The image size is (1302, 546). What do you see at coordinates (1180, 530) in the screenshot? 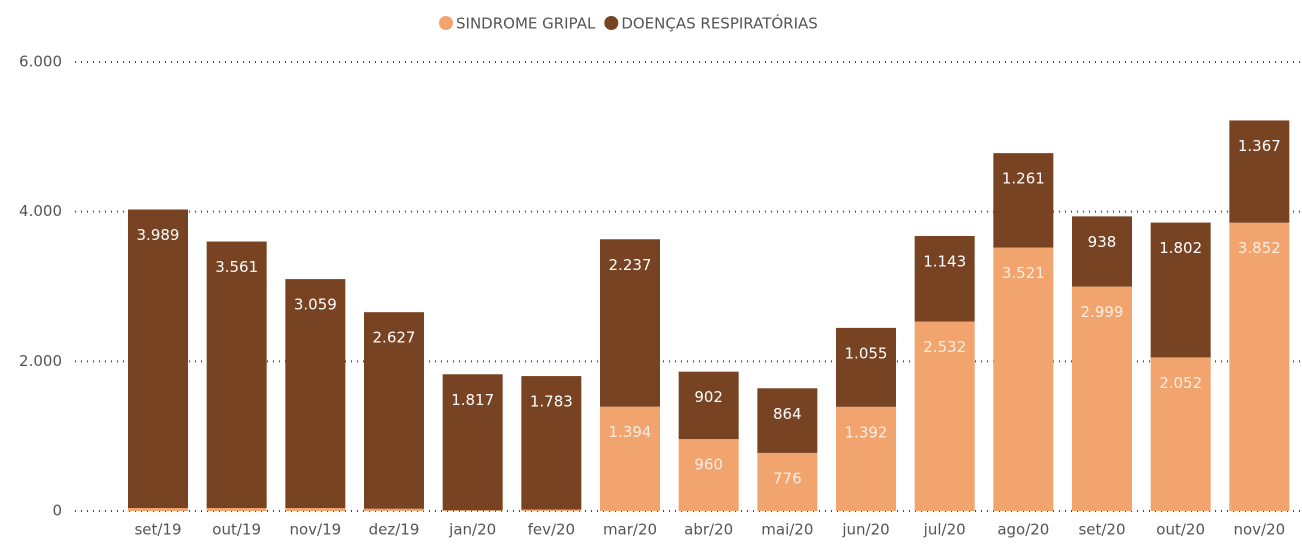
I see `x-tick-label: out/20` at bounding box center [1180, 530].